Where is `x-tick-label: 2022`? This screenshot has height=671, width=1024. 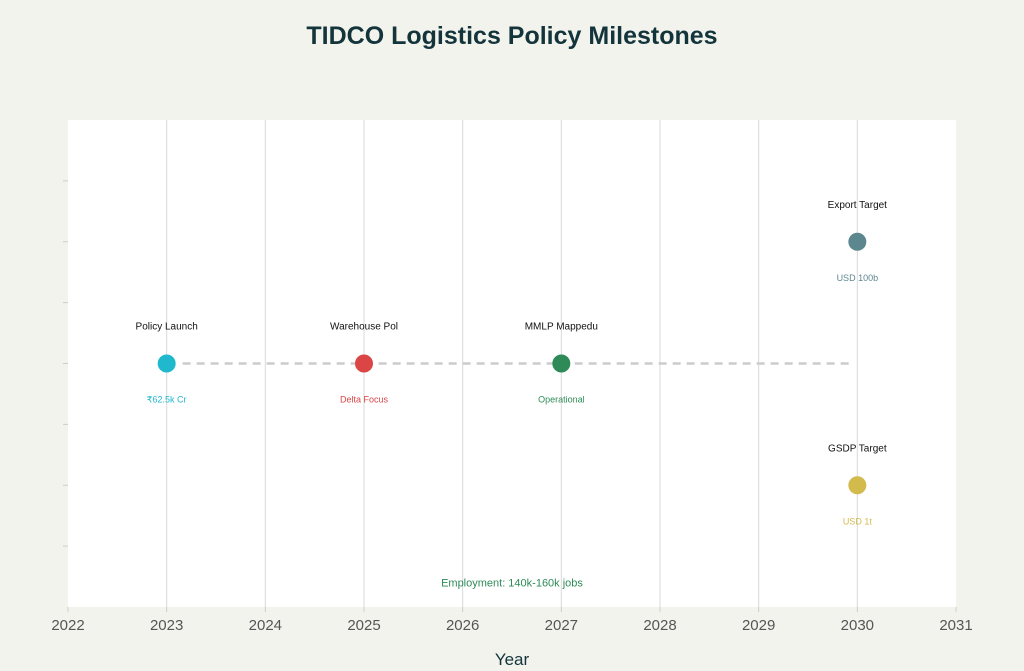 x-tick-label: 2022 is located at coordinates (67, 625).